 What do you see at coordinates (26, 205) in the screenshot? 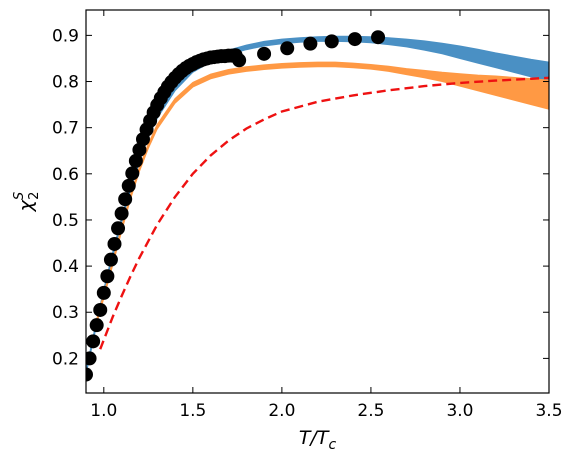
I see `y-axis-label-base: χ` at bounding box center [26, 205].